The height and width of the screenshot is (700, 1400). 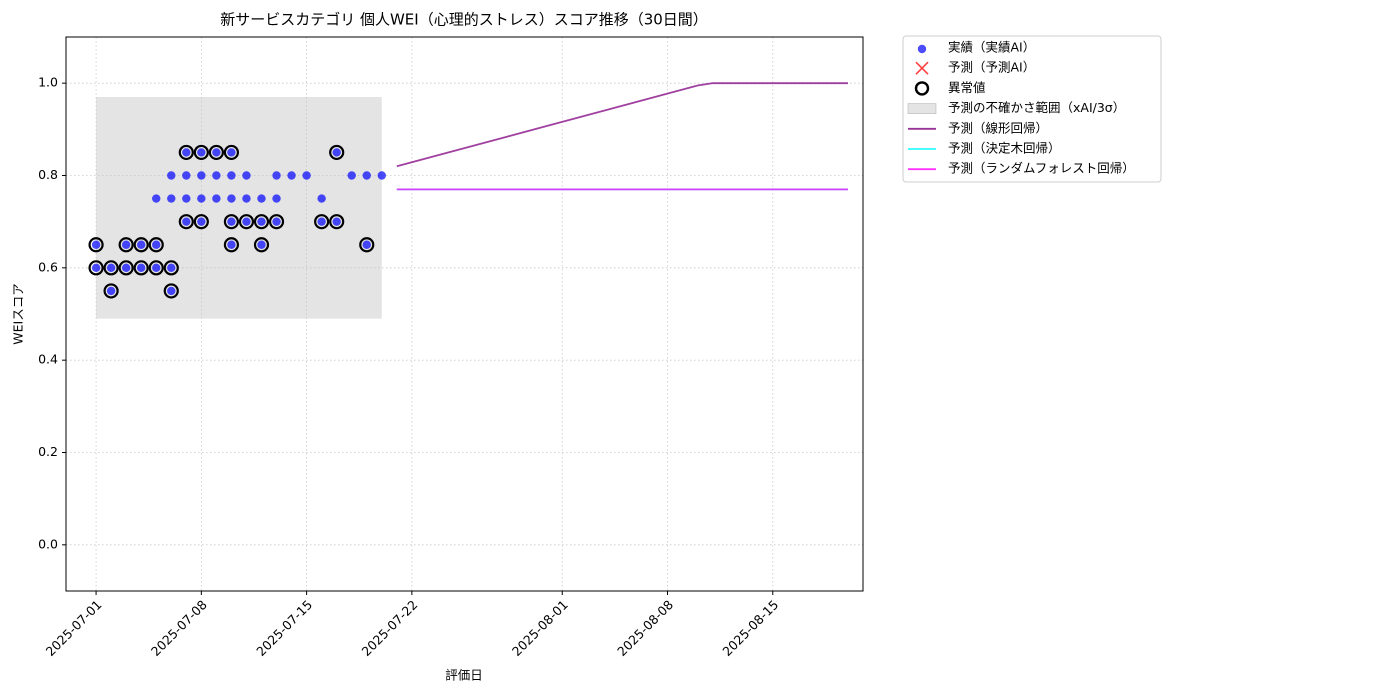 What do you see at coordinates (179, 628) in the screenshot?
I see `x-tick-label: 2025-07-08` at bounding box center [179, 628].